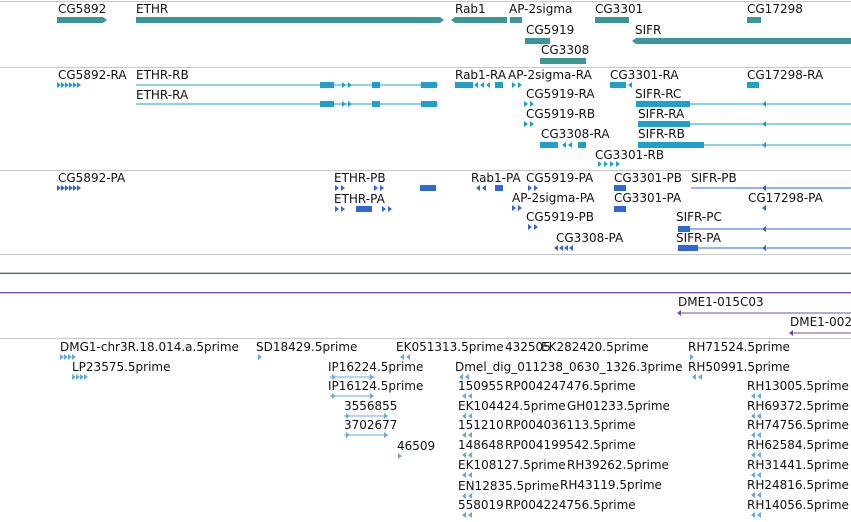  Describe the element at coordinates (798, 389) in the screenshot. I see `feature-rh13005-5prime: RH13005.5prime` at that location.